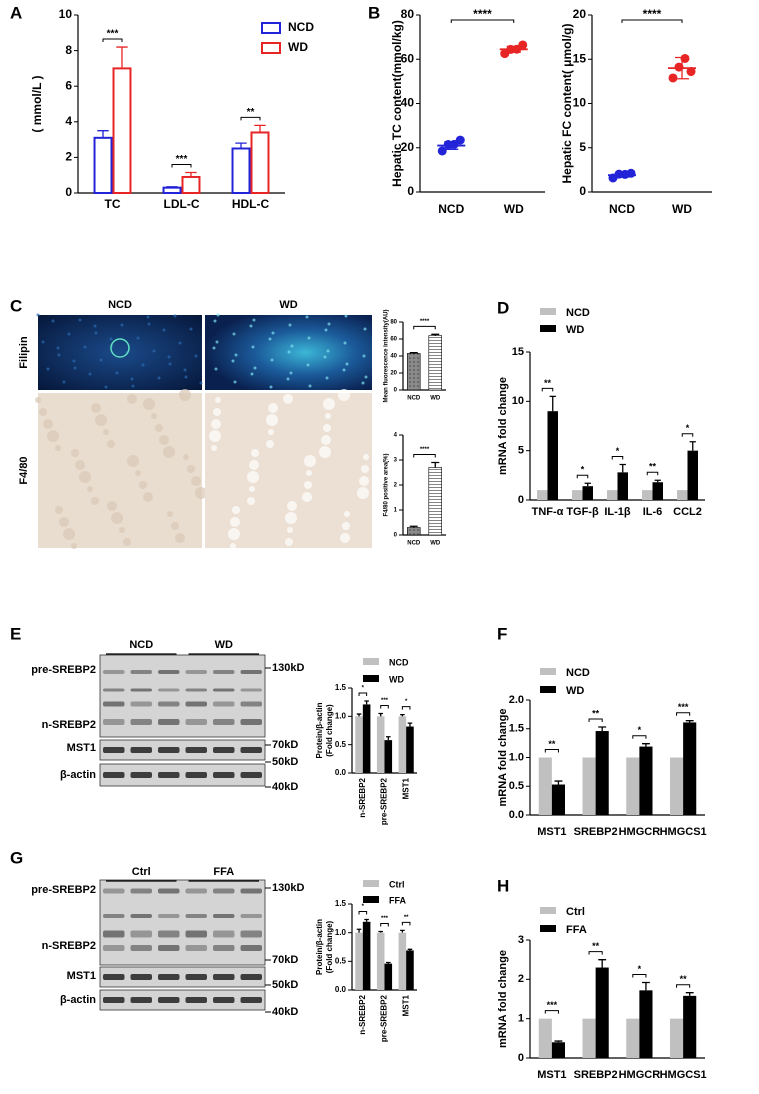  I want to click on panel-letter: B, so click(374, 12).